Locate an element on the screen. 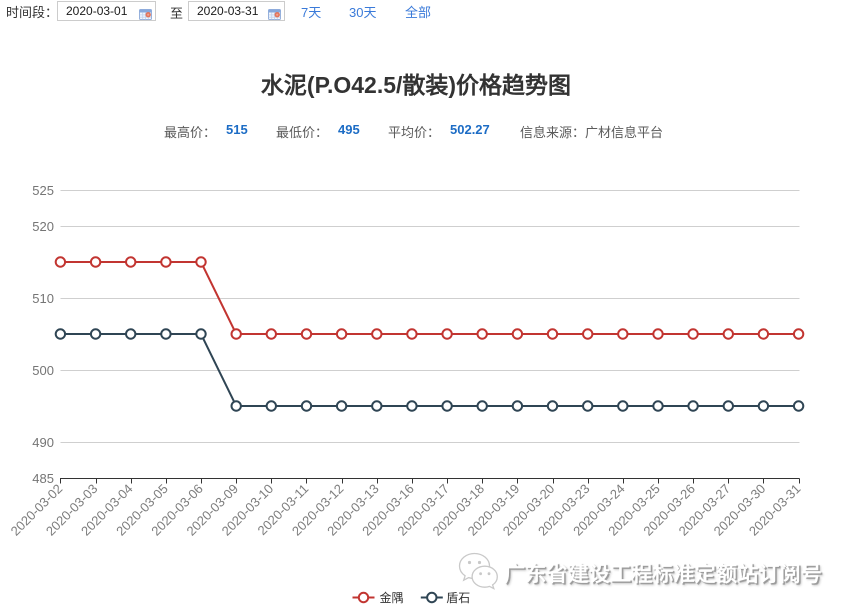 The height and width of the screenshot is (609, 846). svg-text: 490 is located at coordinates (43, 442).